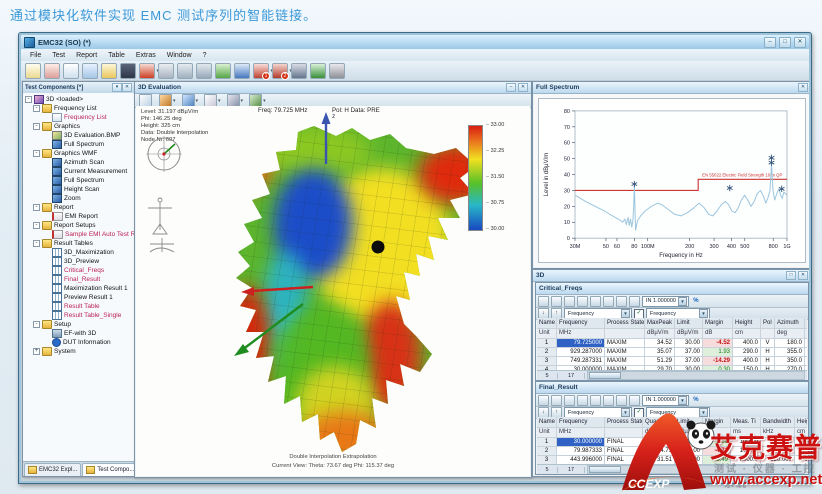 Image resolution: width=822 pixels, height=494 pixels. Describe the element at coordinates (415, 42) in the screenshot. I see `app-titlebar: EMC32 (SO) (*) – □ ✕` at that location.